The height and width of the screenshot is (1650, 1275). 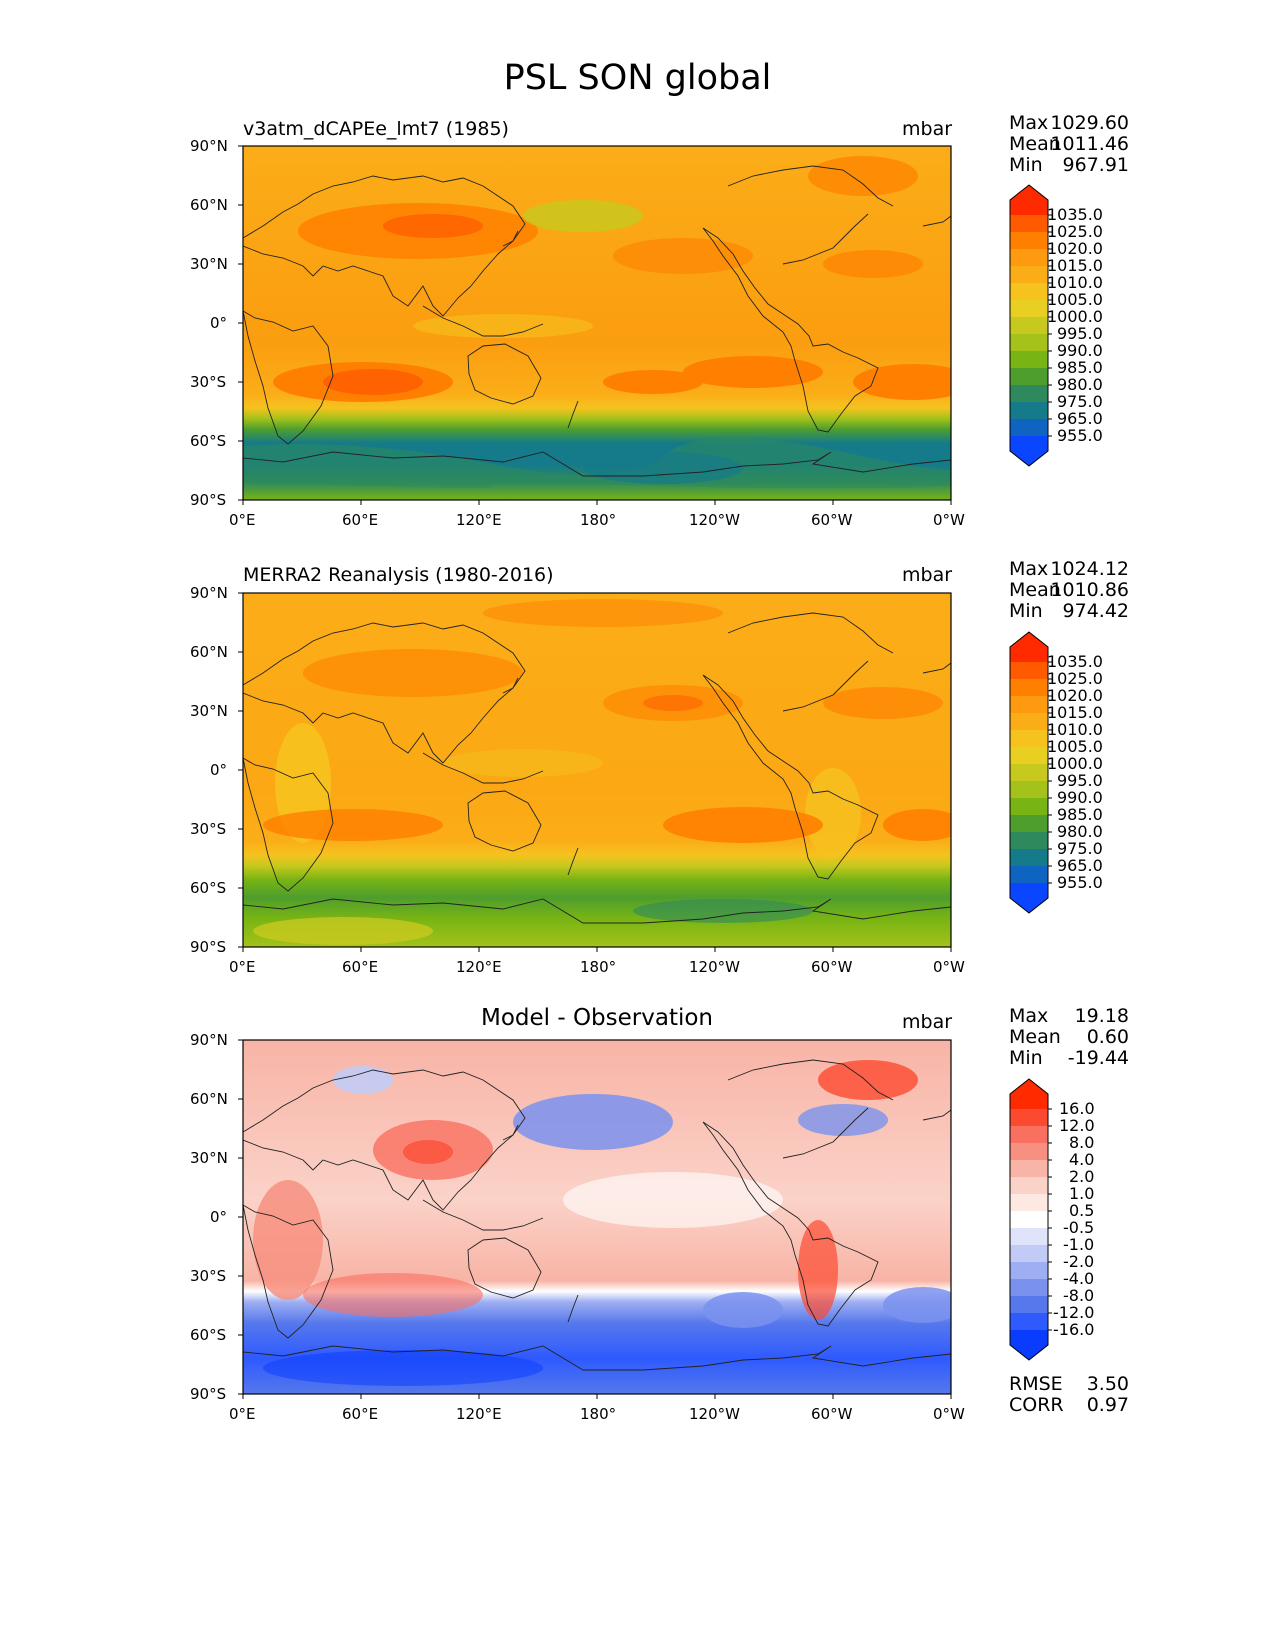 What do you see at coordinates (1075, 746) in the screenshot?
I see `p2-cb-label: 1005.0` at bounding box center [1075, 746].